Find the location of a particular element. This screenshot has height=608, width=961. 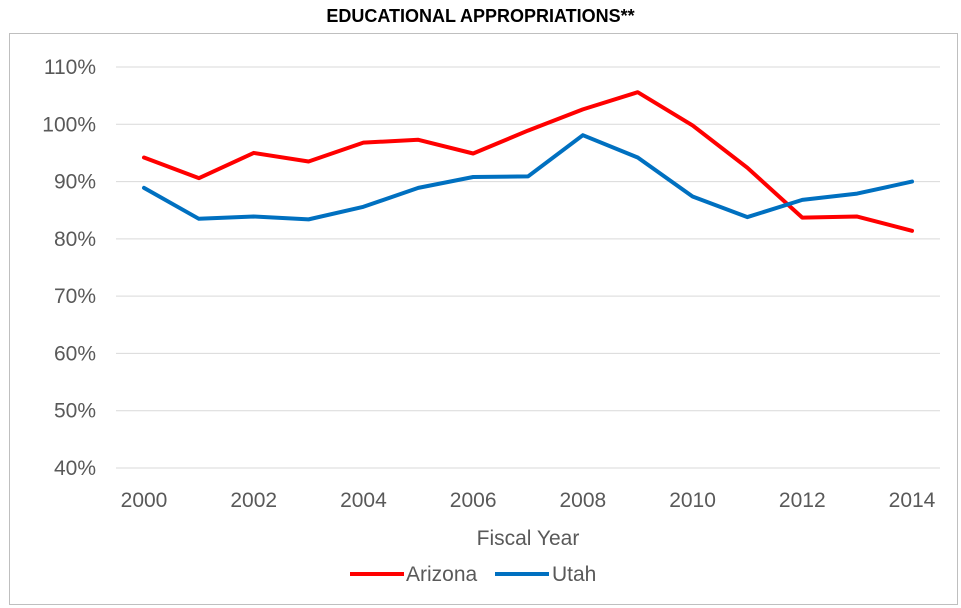

x-tick-label: 2002 is located at coordinates (253, 500).